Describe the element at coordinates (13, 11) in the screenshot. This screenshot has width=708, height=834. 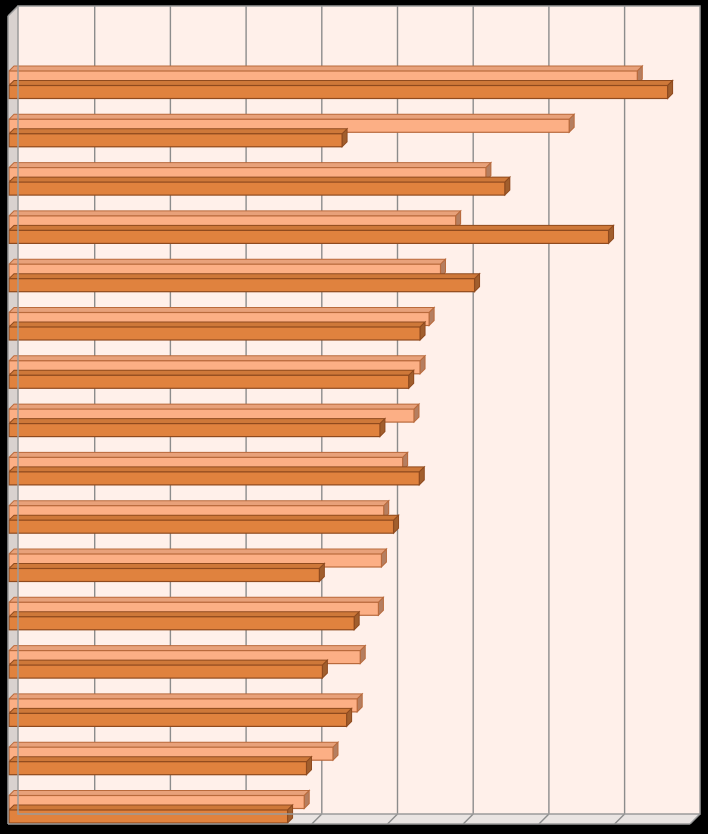
I see `axis-corner-top` at that location.